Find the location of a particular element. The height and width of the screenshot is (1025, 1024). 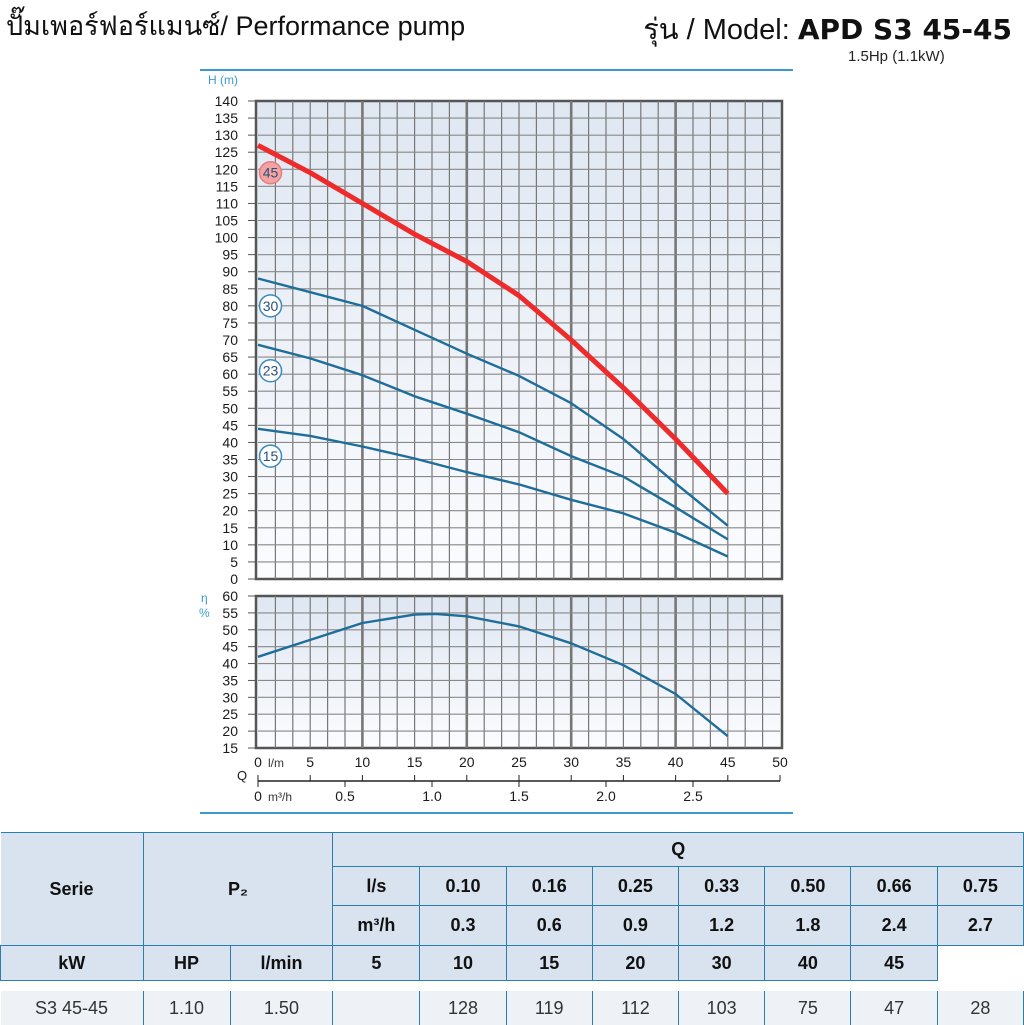

y-tick-label: 135 is located at coordinates (227, 118).